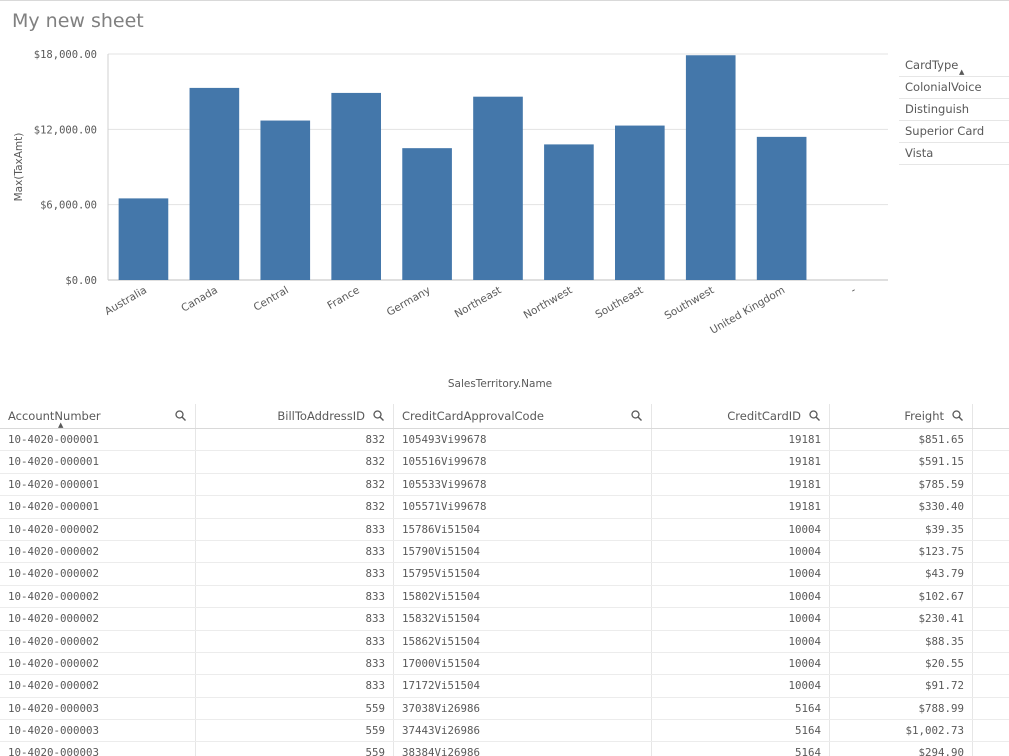 The height and width of the screenshot is (756, 1009). What do you see at coordinates (901, 663) in the screenshot?
I see `table-cell: $20.55` at bounding box center [901, 663].